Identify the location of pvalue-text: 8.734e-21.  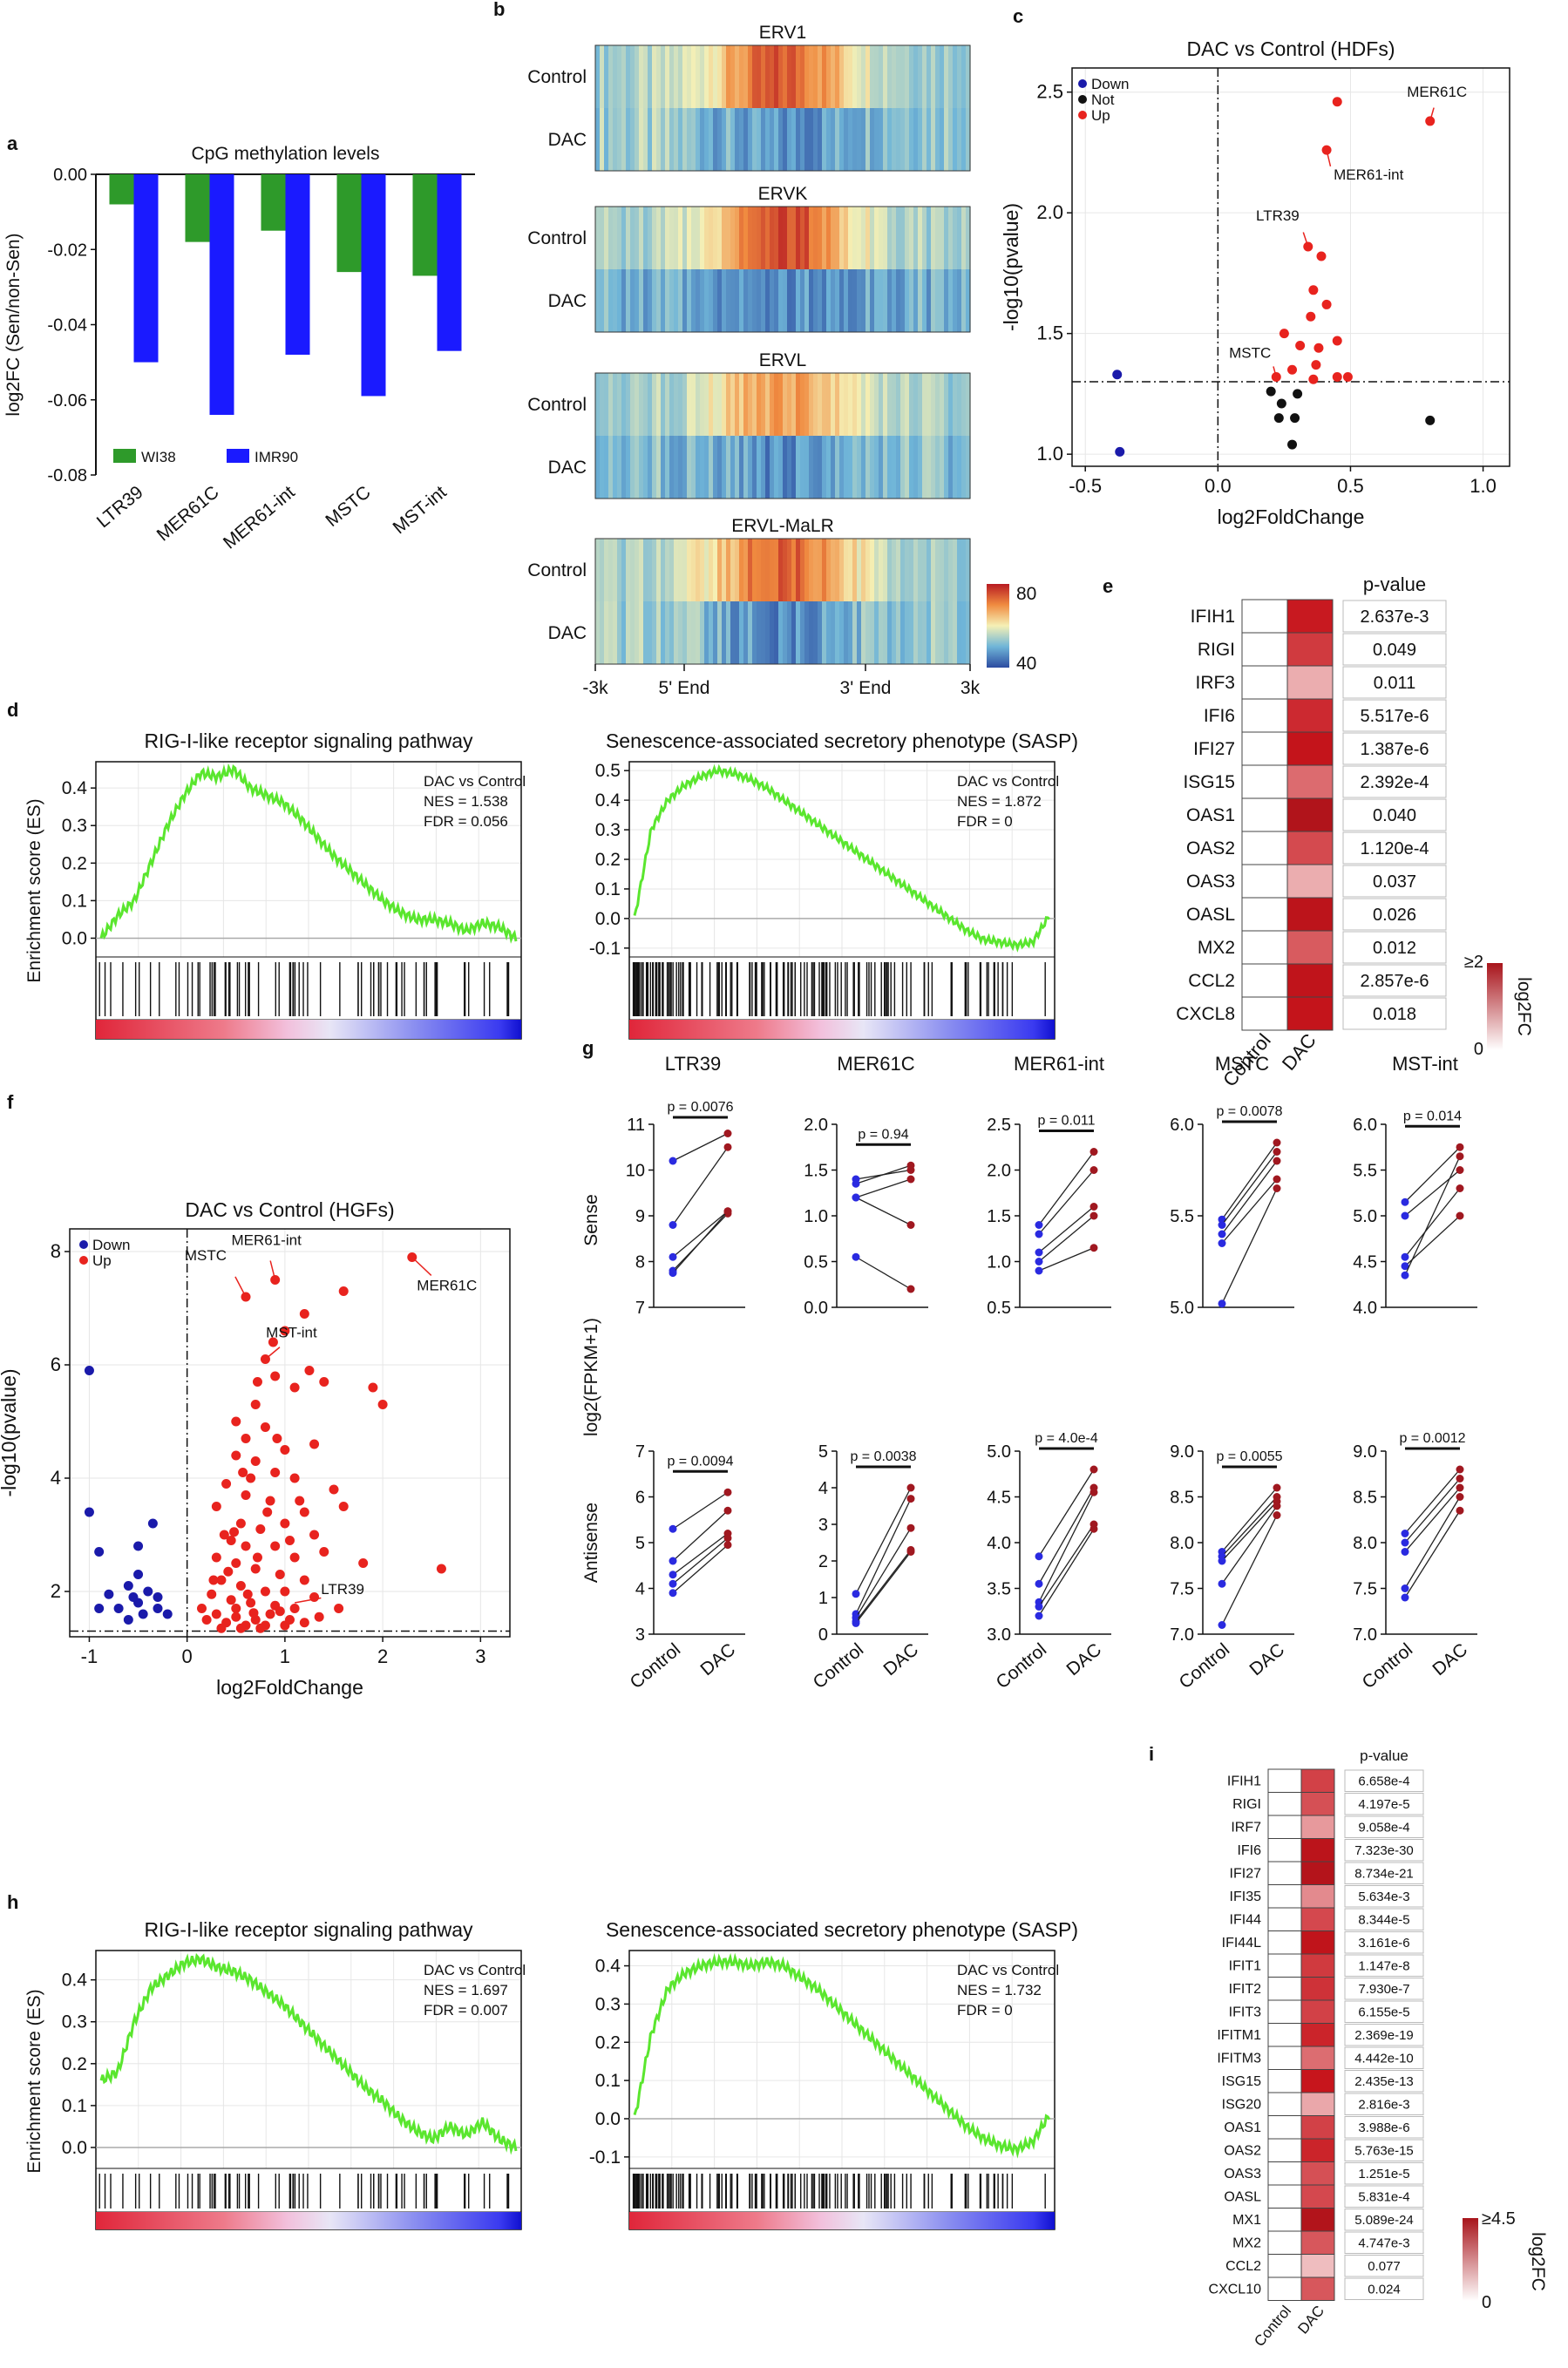
(1384, 1874).